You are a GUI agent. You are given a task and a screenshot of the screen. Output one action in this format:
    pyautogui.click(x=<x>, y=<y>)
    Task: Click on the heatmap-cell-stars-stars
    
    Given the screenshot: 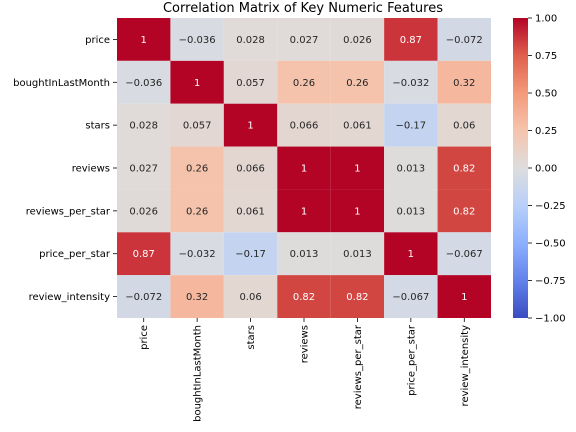 What is the action you would take?
    pyautogui.click(x=250, y=125)
    